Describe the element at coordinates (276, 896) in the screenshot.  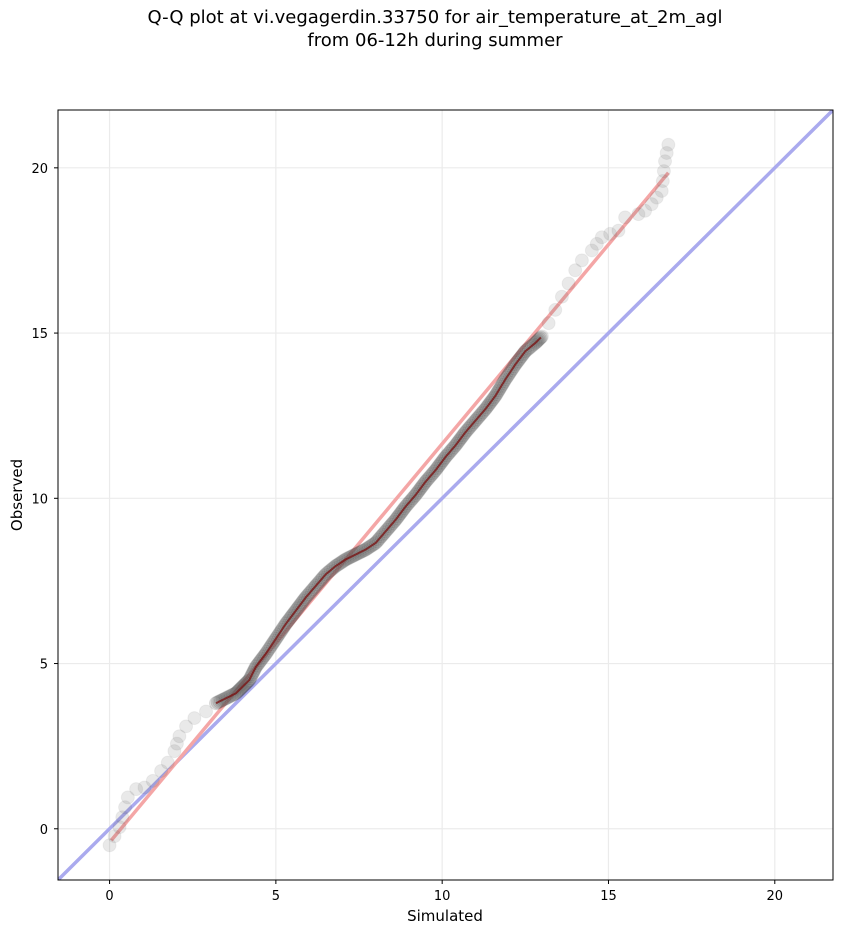
I see `x-tick-label: 5` at that location.